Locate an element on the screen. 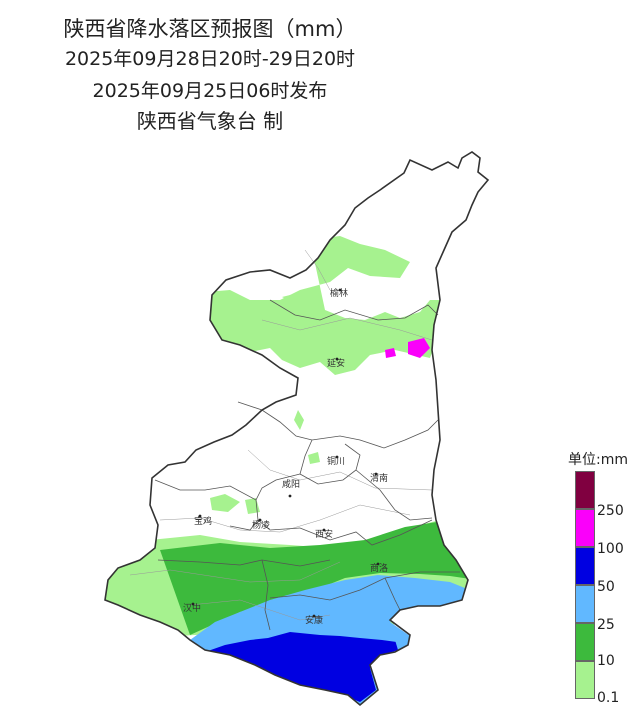  city-label-xian: 西安 is located at coordinates (324, 534).